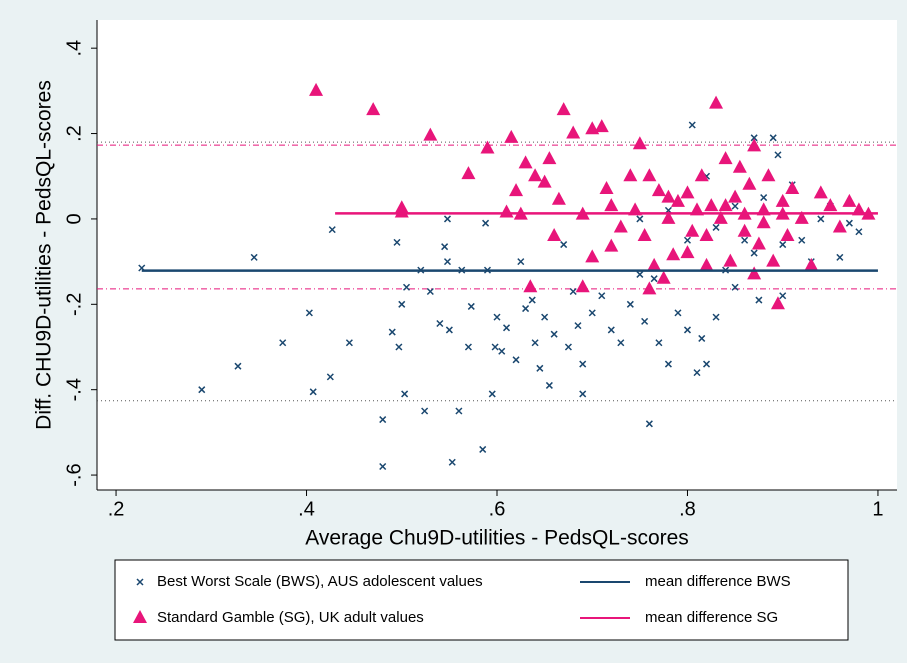 The image size is (907, 663). I want to click on x-tick-label: .8, so click(687, 509).